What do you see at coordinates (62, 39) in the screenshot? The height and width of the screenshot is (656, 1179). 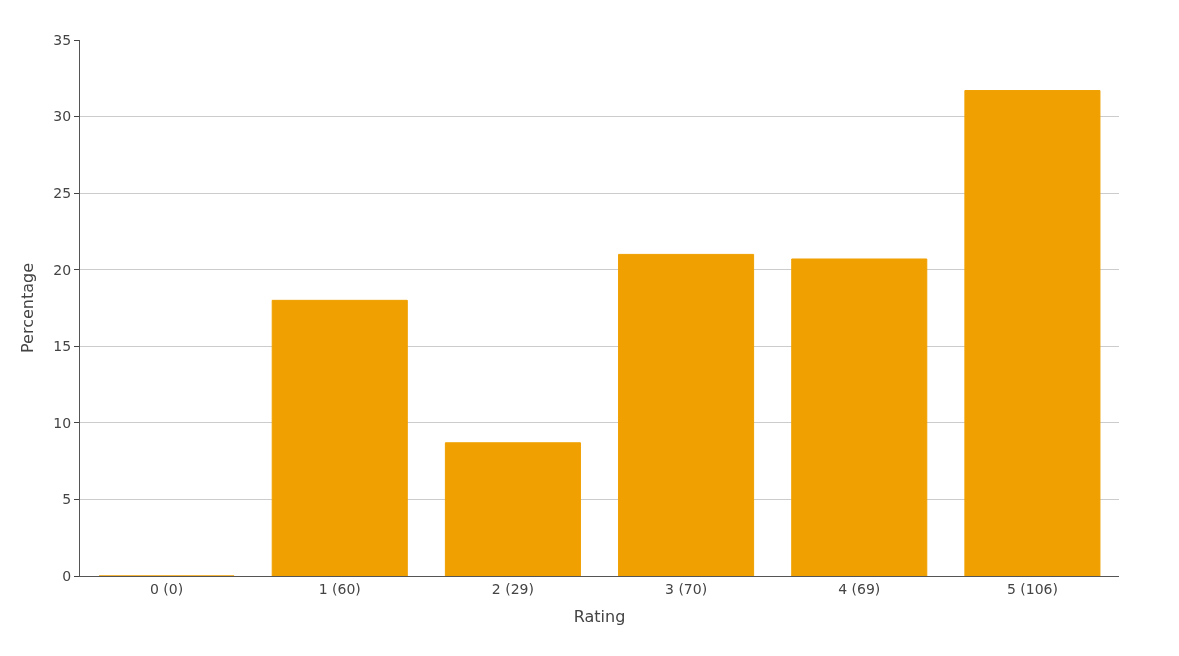 I see `y-tick-label: 35` at bounding box center [62, 39].